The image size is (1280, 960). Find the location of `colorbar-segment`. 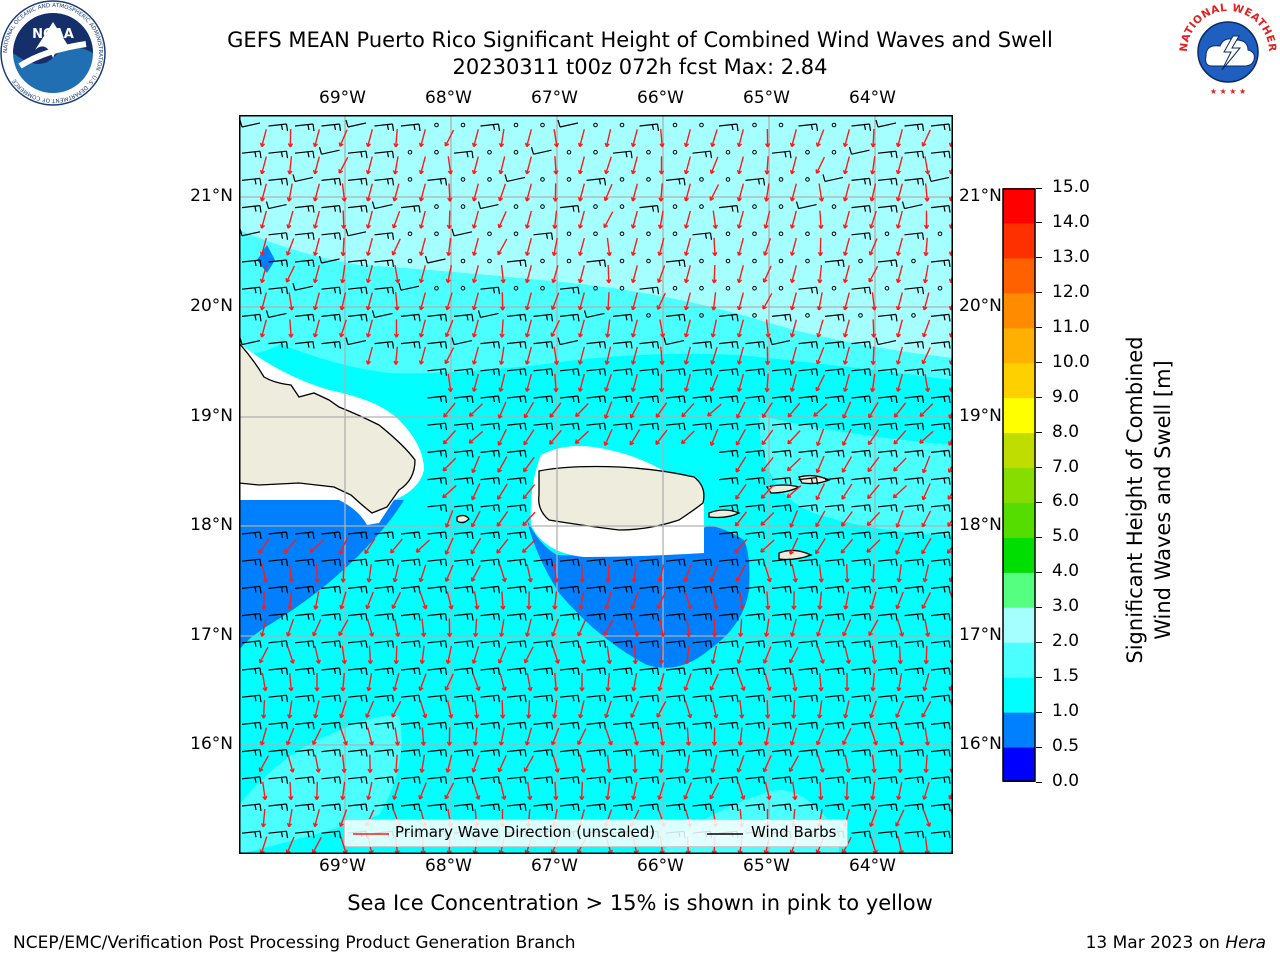

colorbar-segment is located at coordinates (1019, 555).